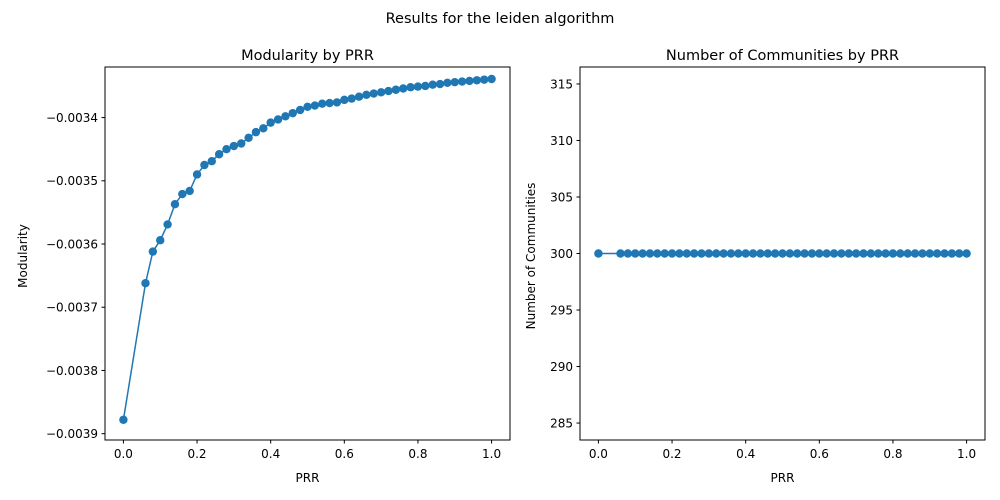  Describe the element at coordinates (783, 478) in the screenshot. I see `communities-x-axis-label: PRR` at that location.